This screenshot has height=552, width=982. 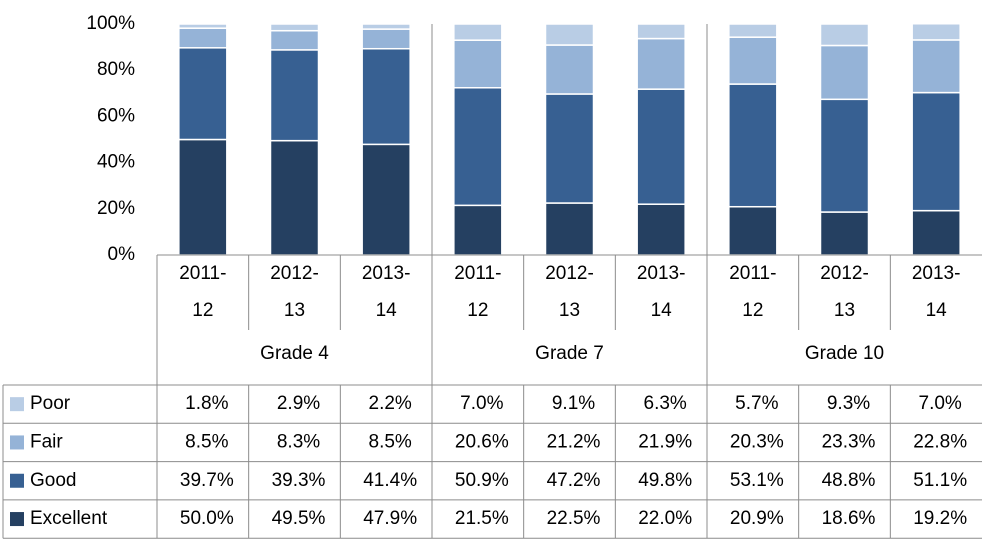 I want to click on table-value: 50.0%, so click(x=207, y=518).